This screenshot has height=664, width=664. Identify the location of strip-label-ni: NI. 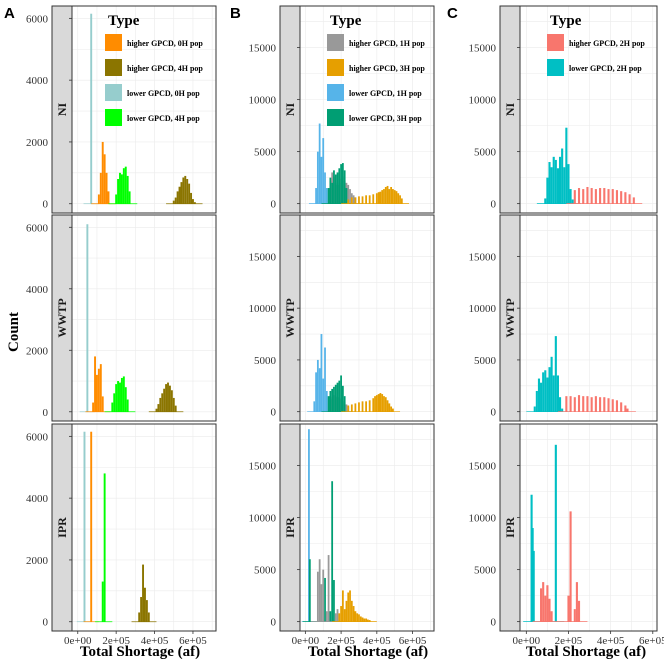
(290, 110).